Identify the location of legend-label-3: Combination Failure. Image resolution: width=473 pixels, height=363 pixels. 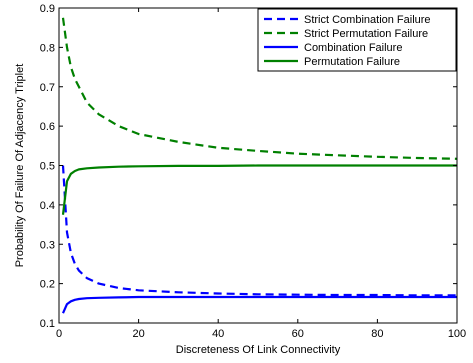
(353, 48).